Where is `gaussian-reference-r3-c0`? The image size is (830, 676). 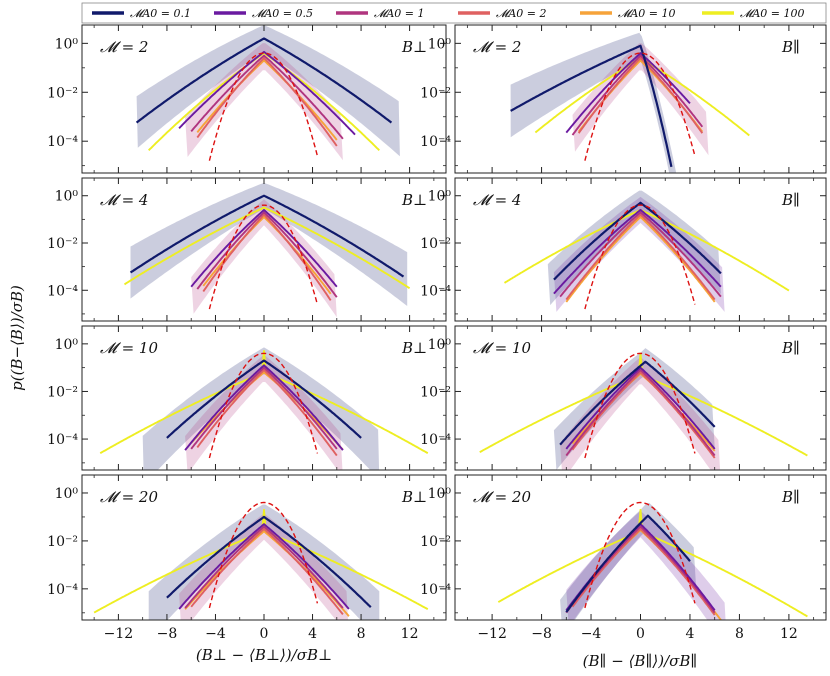
gaussian-reference-r3-c0 is located at coordinates (263, 555).